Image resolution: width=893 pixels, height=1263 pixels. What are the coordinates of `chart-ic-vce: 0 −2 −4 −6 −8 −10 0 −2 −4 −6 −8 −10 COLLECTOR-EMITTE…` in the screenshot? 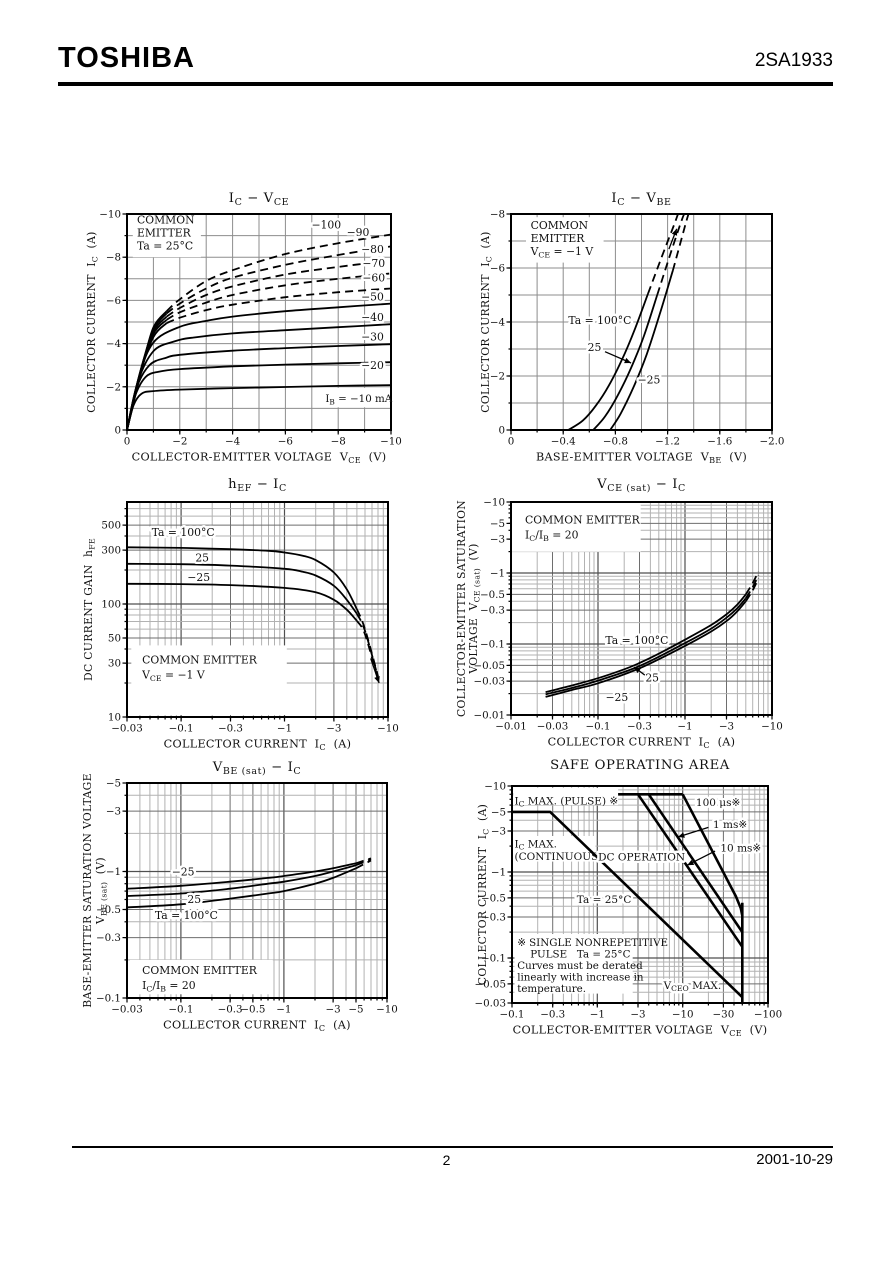 It's located at (234, 336).